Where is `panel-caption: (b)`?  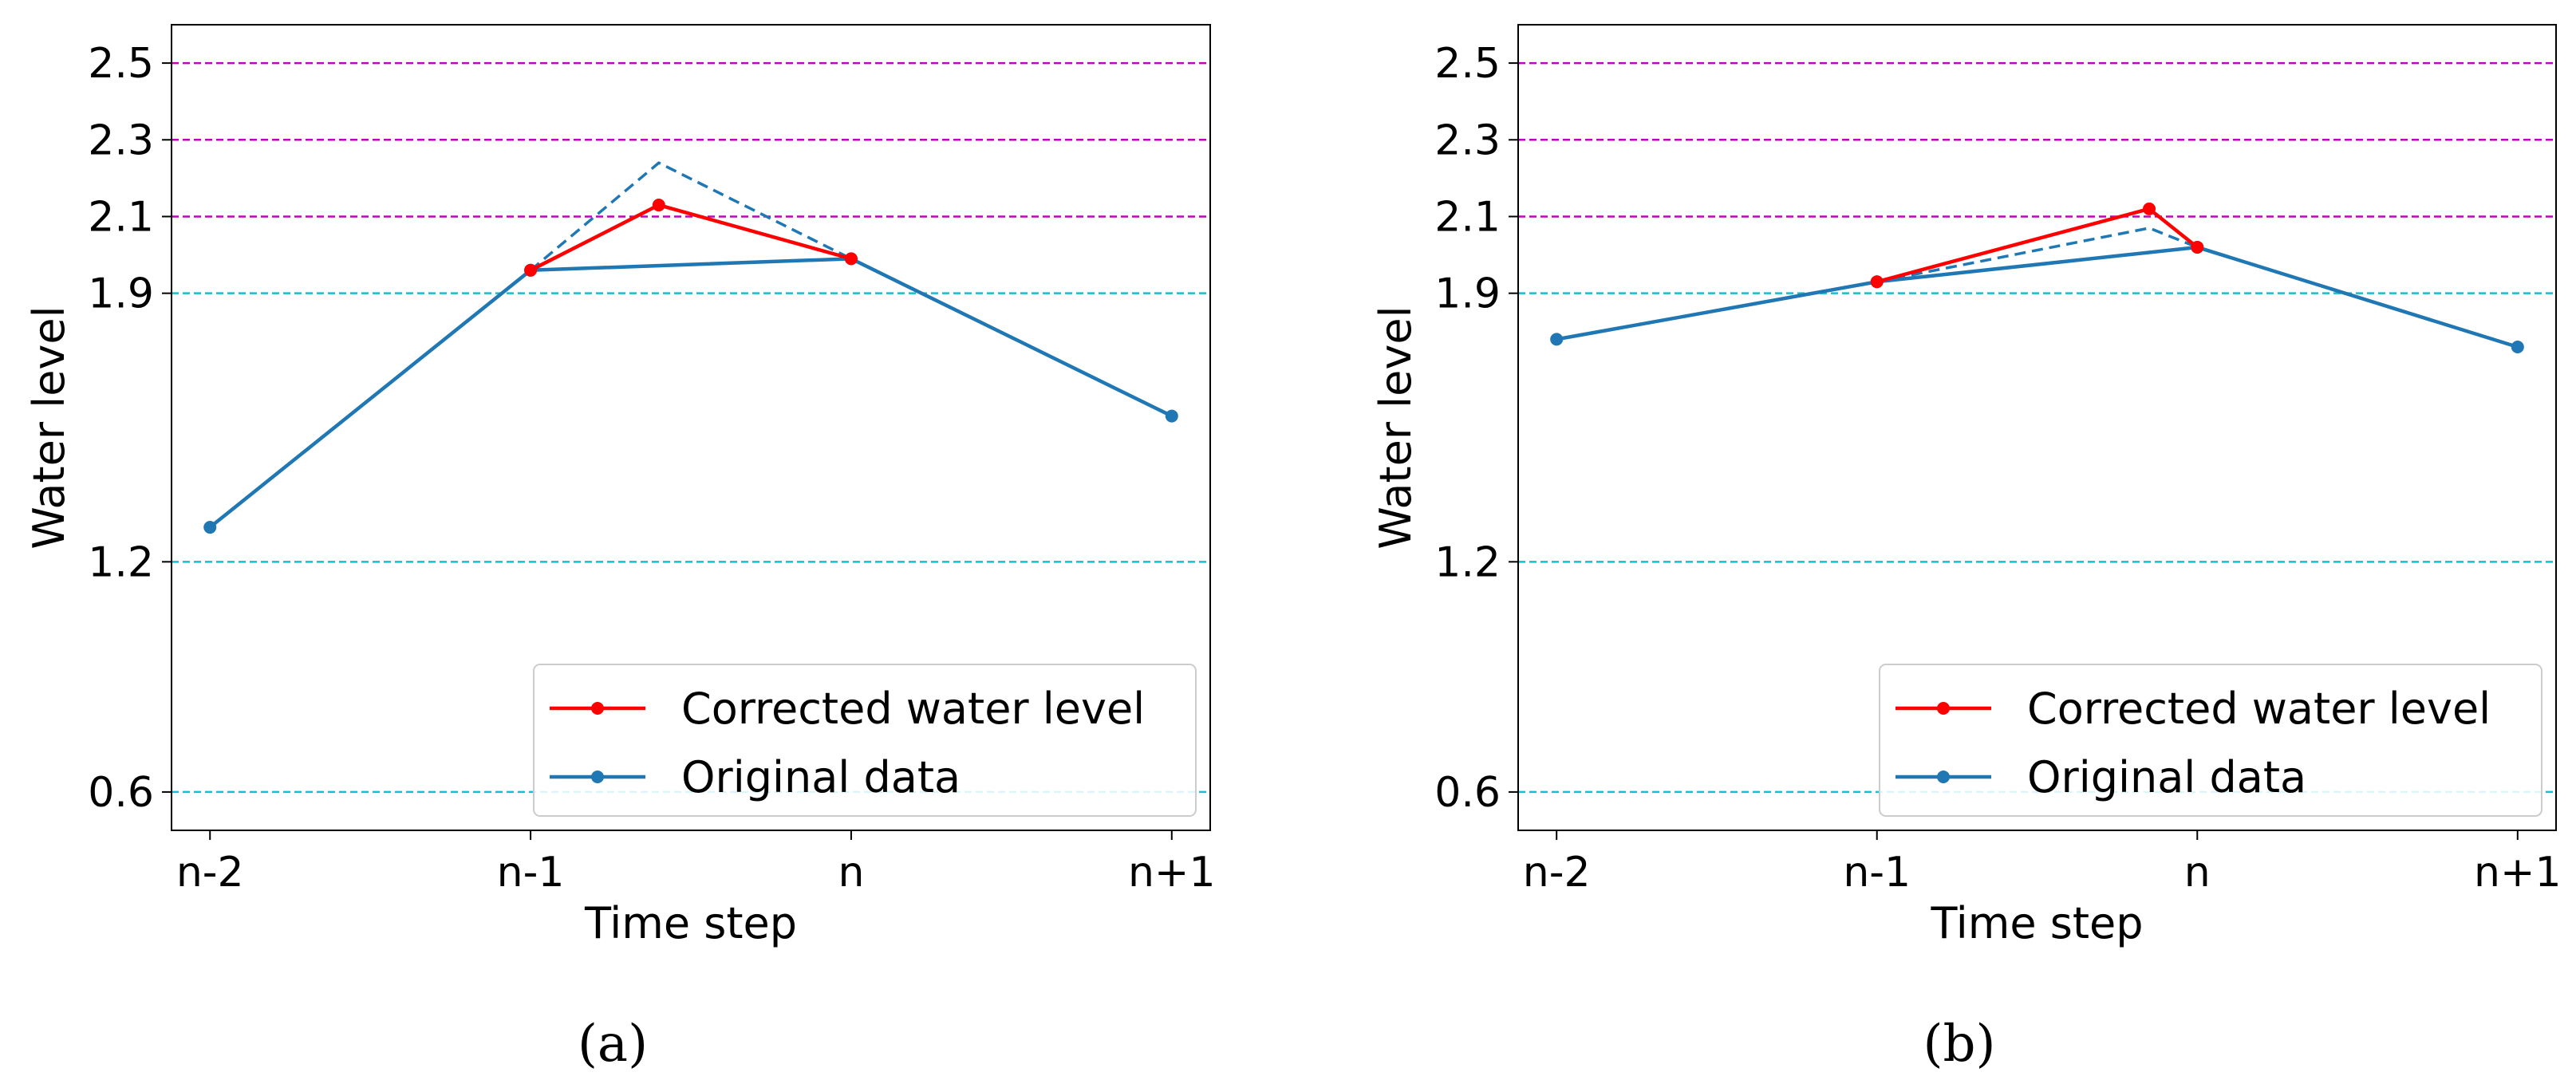
panel-caption: (b) is located at coordinates (1960, 1044).